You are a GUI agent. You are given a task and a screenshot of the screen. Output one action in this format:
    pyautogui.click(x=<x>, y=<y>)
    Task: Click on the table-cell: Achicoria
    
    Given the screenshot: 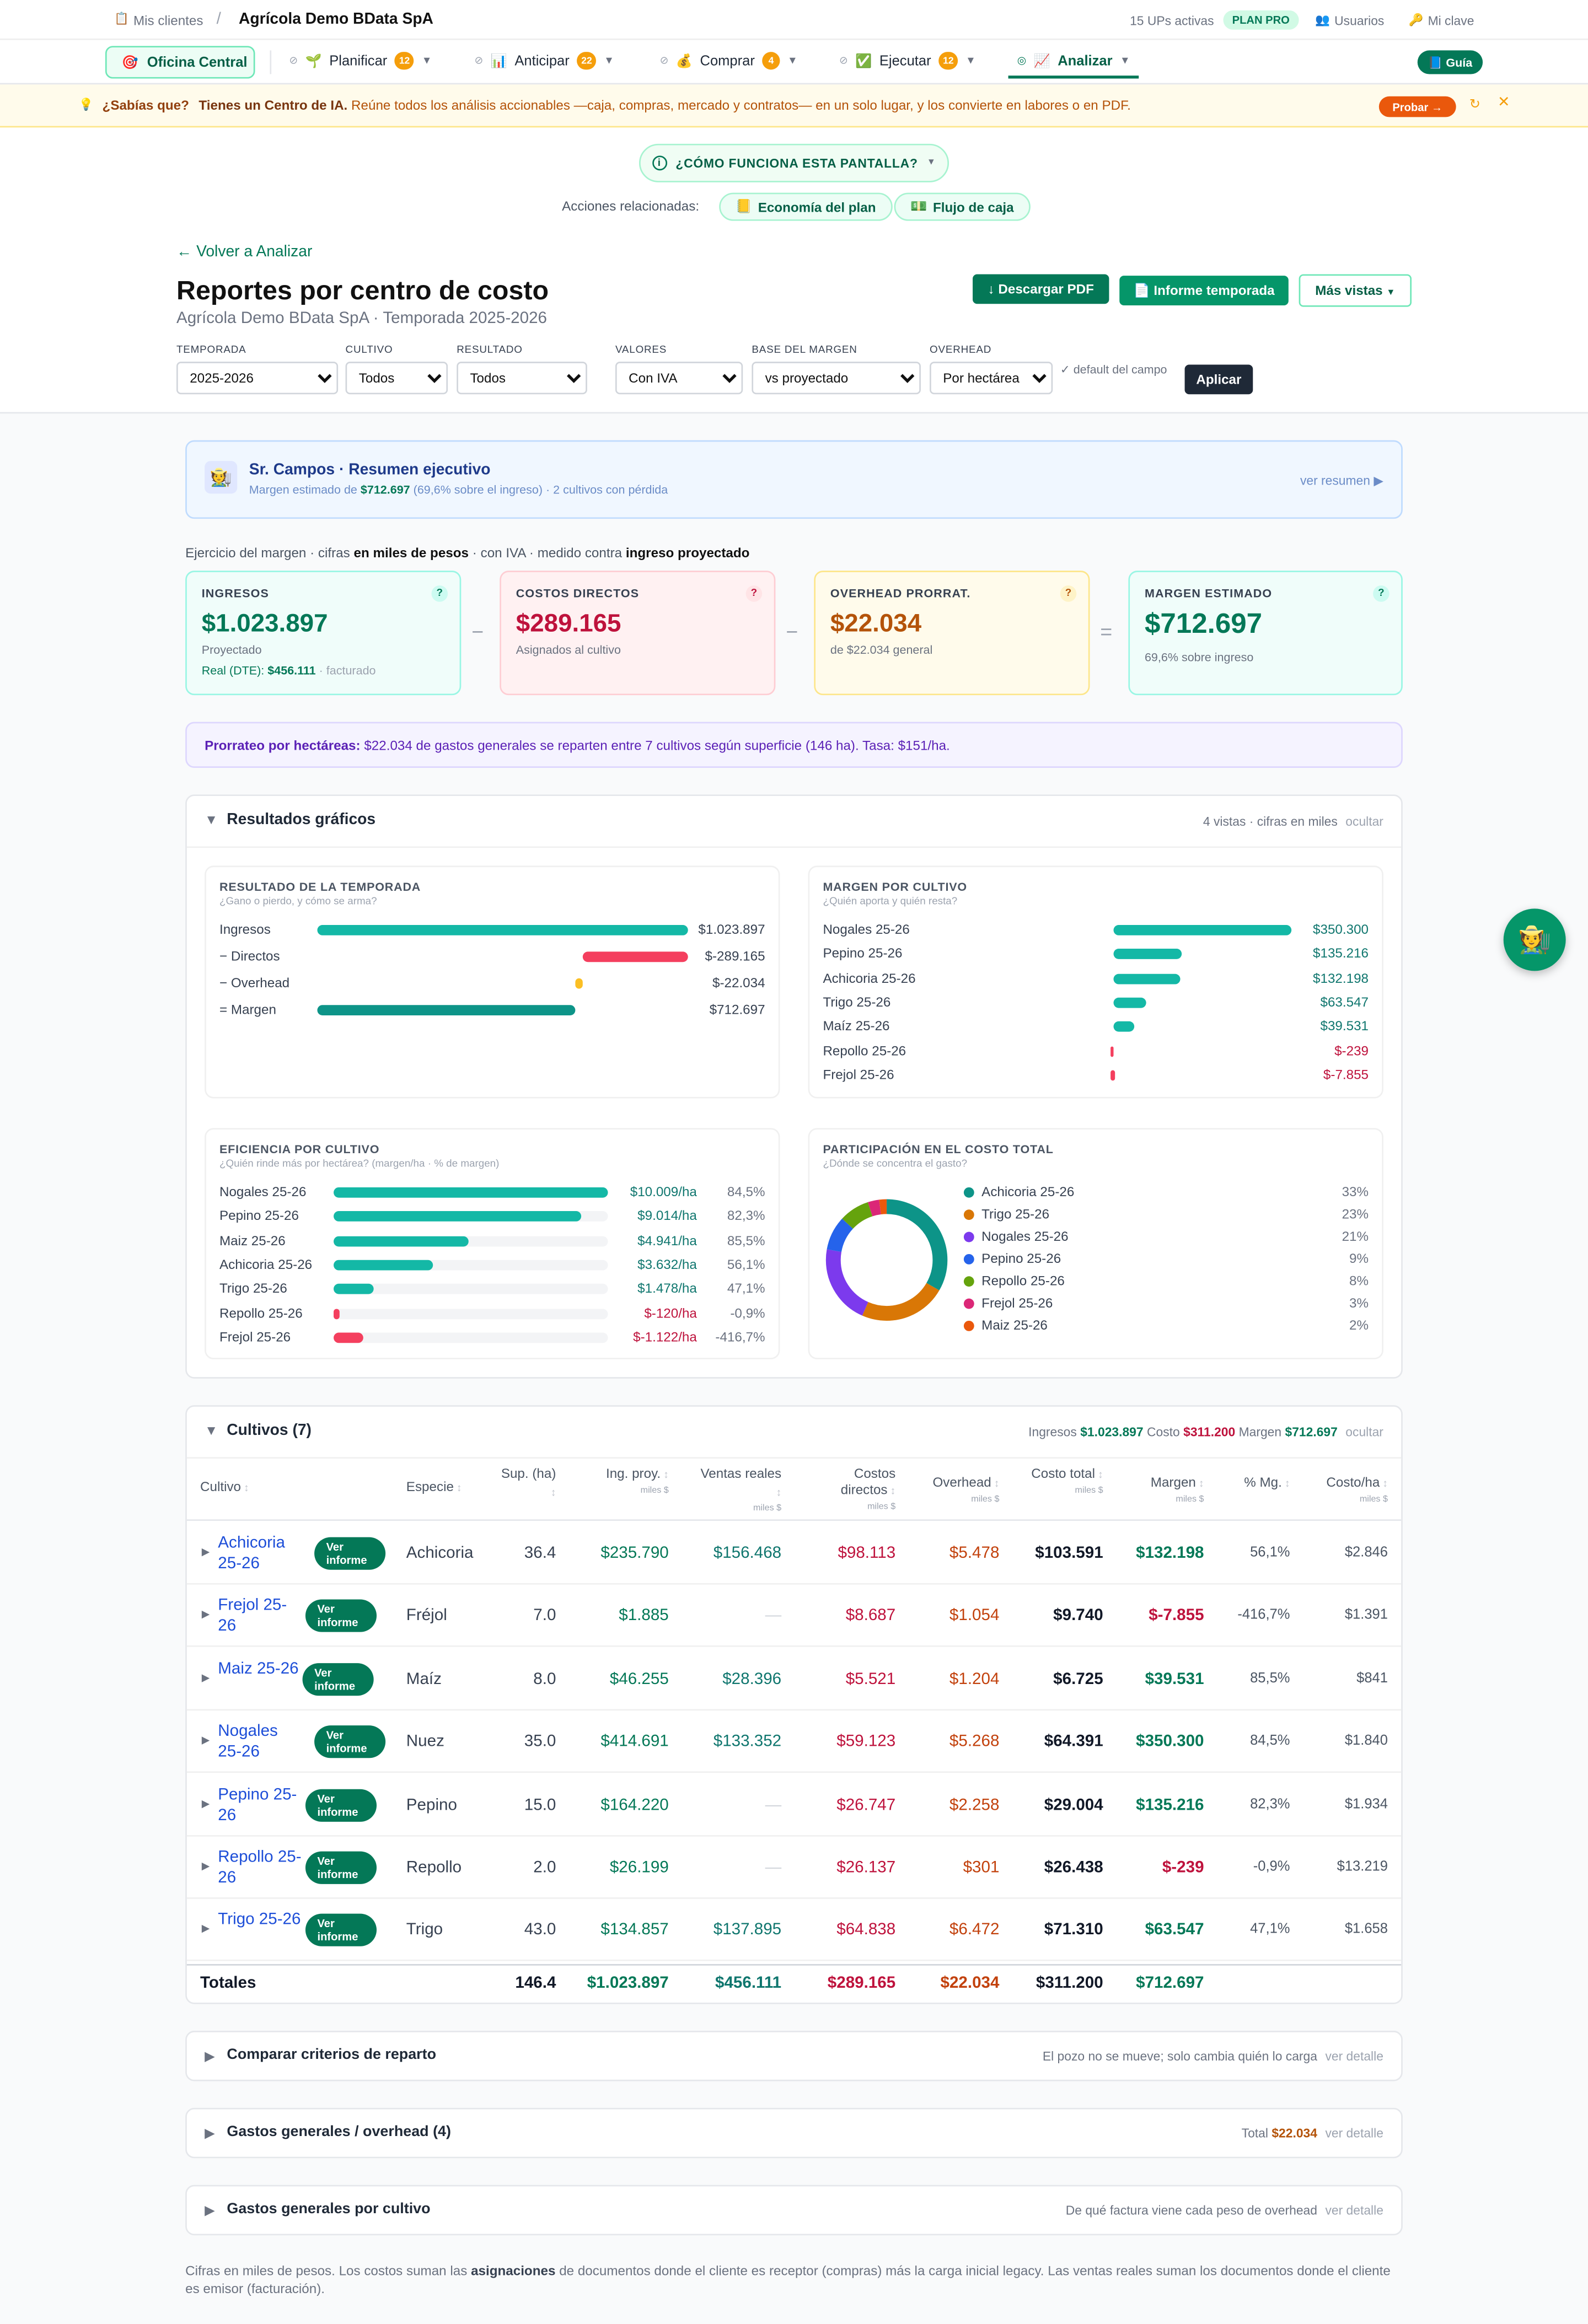 What is the action you would take?
    pyautogui.click(x=440, y=1554)
    